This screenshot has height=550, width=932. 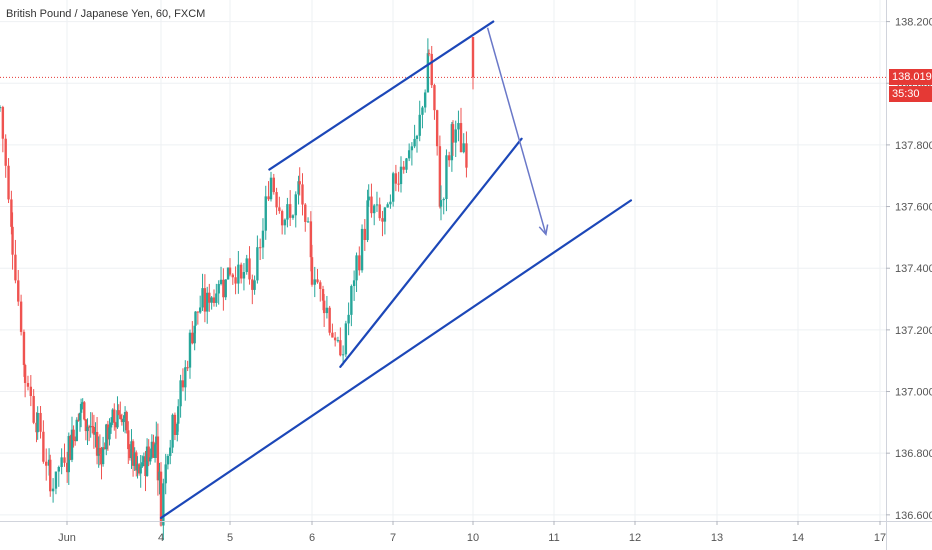 What do you see at coordinates (67, 538) in the screenshot?
I see `x-tick-label: Jun` at bounding box center [67, 538].